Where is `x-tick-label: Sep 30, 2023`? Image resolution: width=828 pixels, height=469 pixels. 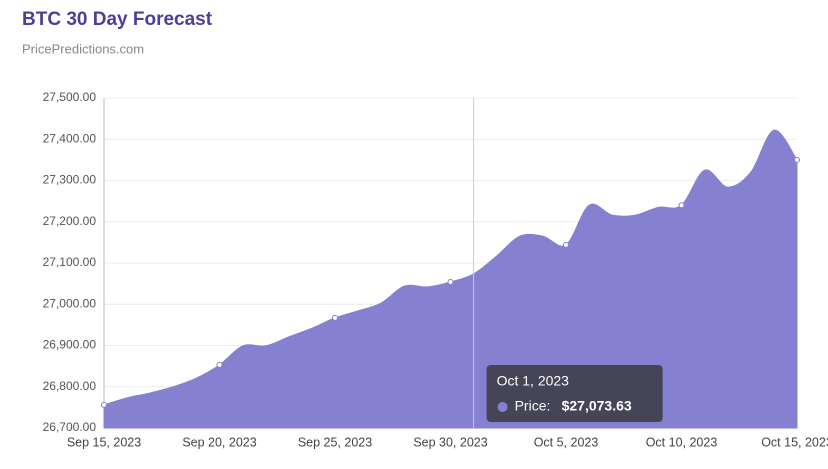 x-tick-label: Sep 30, 2023 is located at coordinates (450, 442).